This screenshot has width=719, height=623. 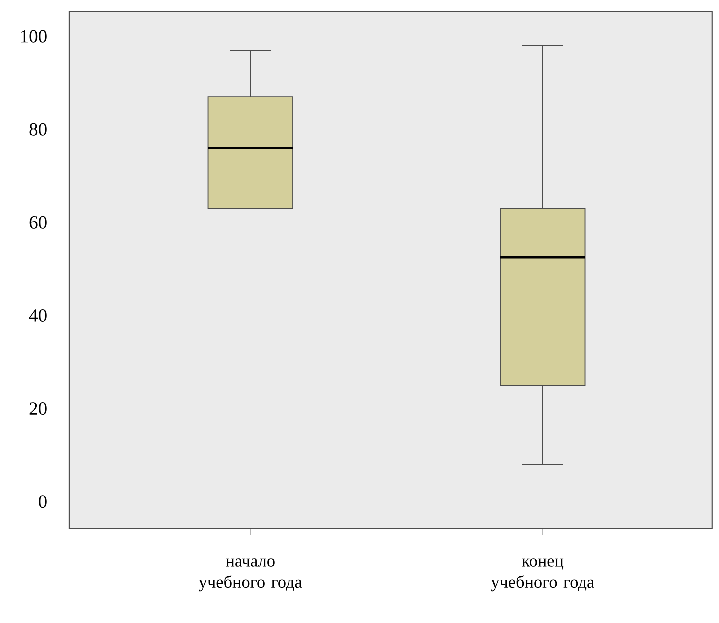 I want to click on y-tick-label: 60, so click(x=38, y=222).